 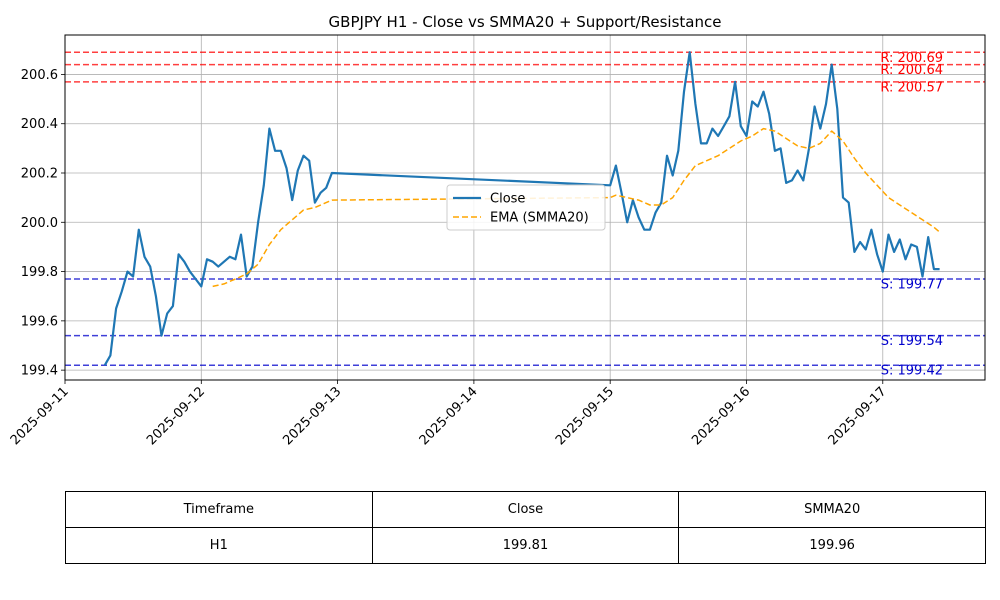 I want to click on y-tick-label: 200.0, so click(x=39, y=223).